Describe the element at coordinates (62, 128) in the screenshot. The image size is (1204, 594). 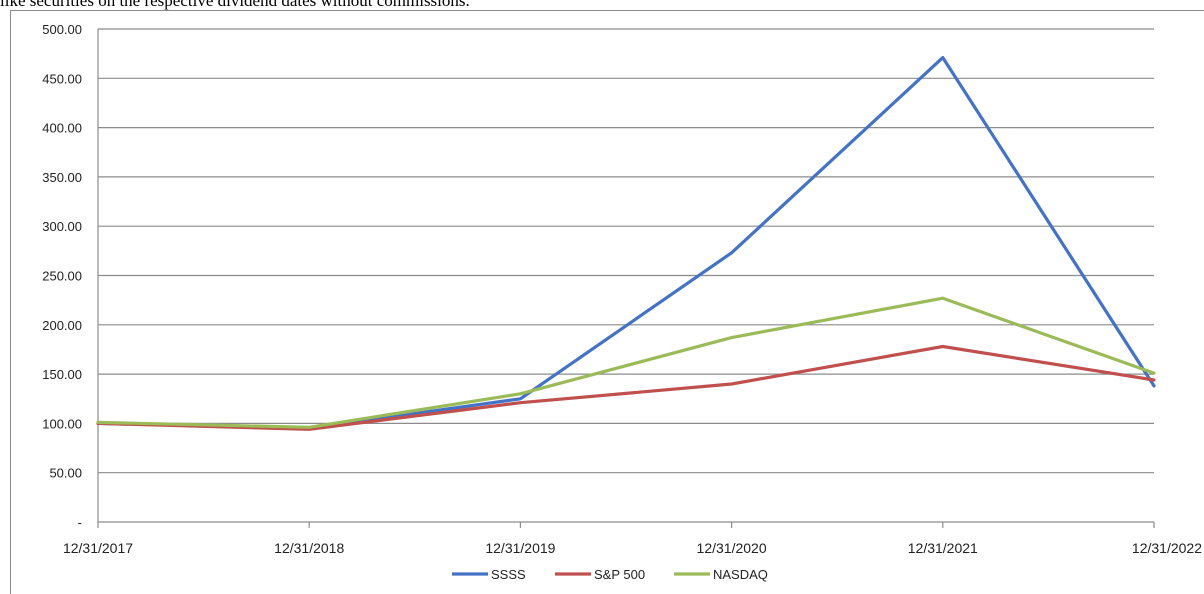
I see `y-tick-label: 400.00` at that location.